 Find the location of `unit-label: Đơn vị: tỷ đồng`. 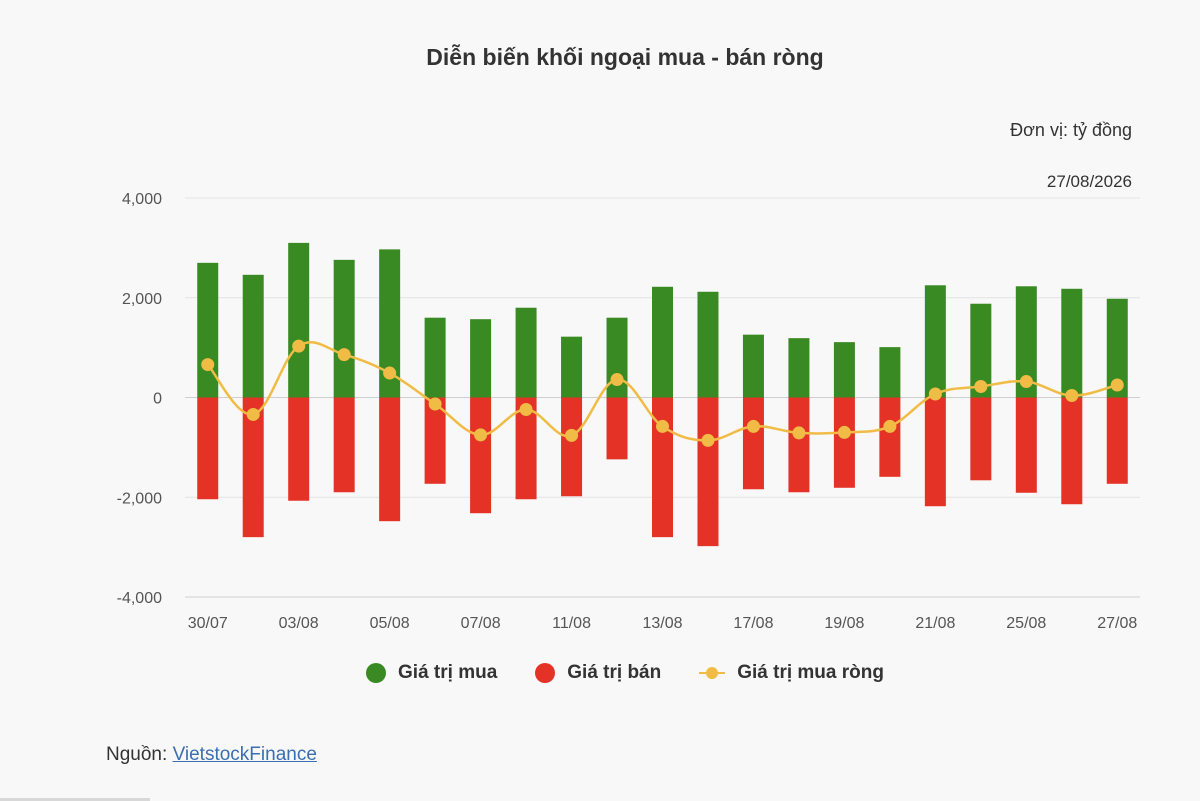

unit-label: Đơn vị: tỷ đồng is located at coordinates (1071, 130).